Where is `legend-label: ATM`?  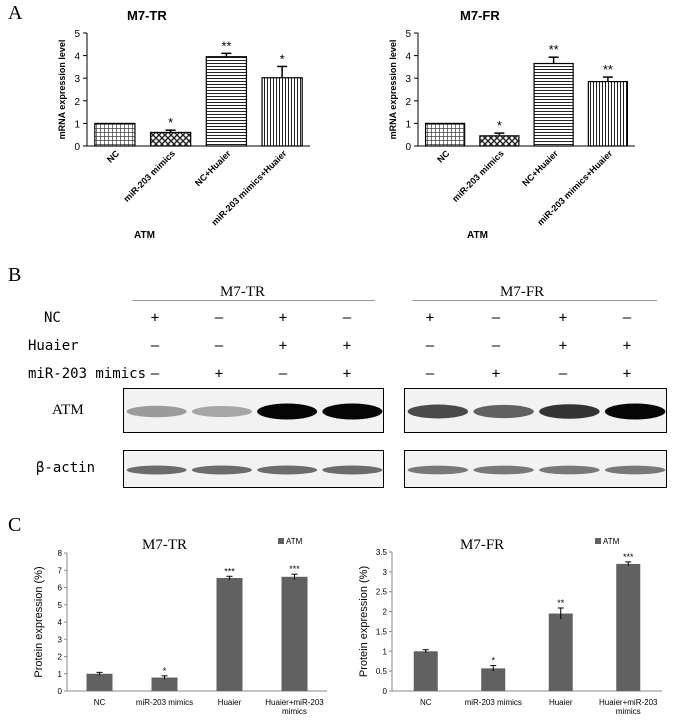
legend-label: ATM is located at coordinates (294, 541).